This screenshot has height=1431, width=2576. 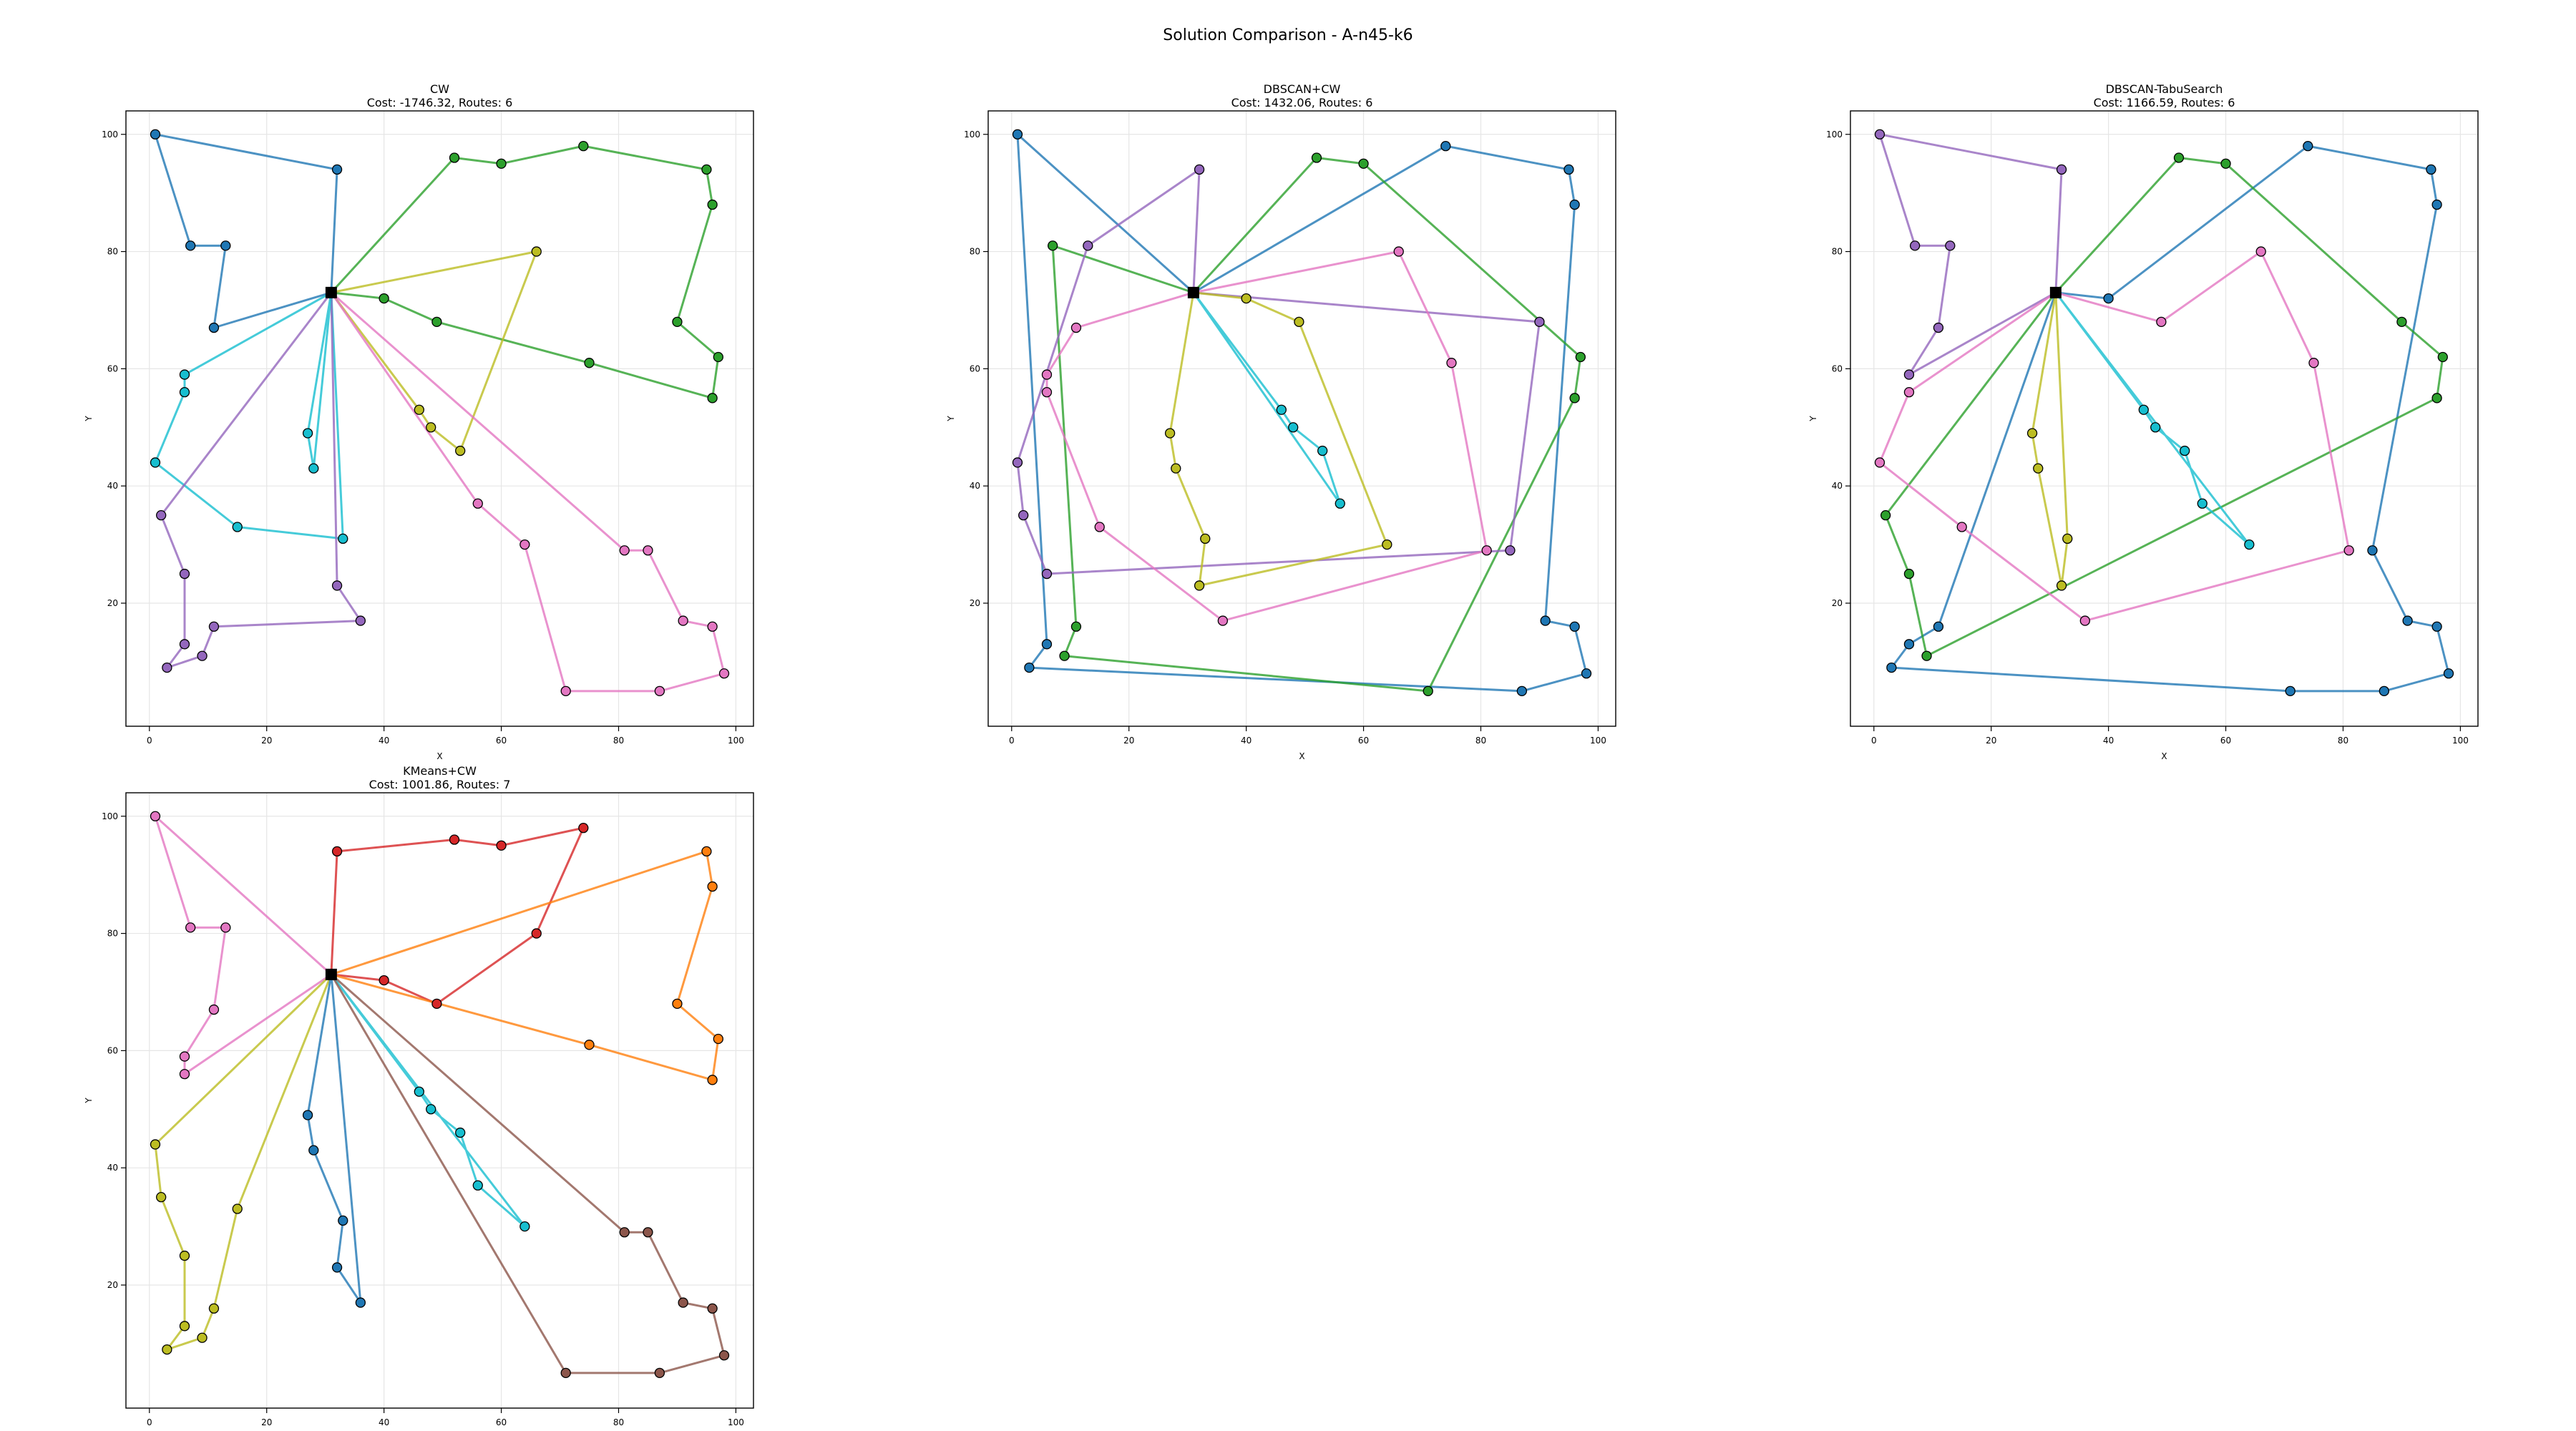 What do you see at coordinates (439, 1100) in the screenshot?
I see `plot-frame` at bounding box center [439, 1100].